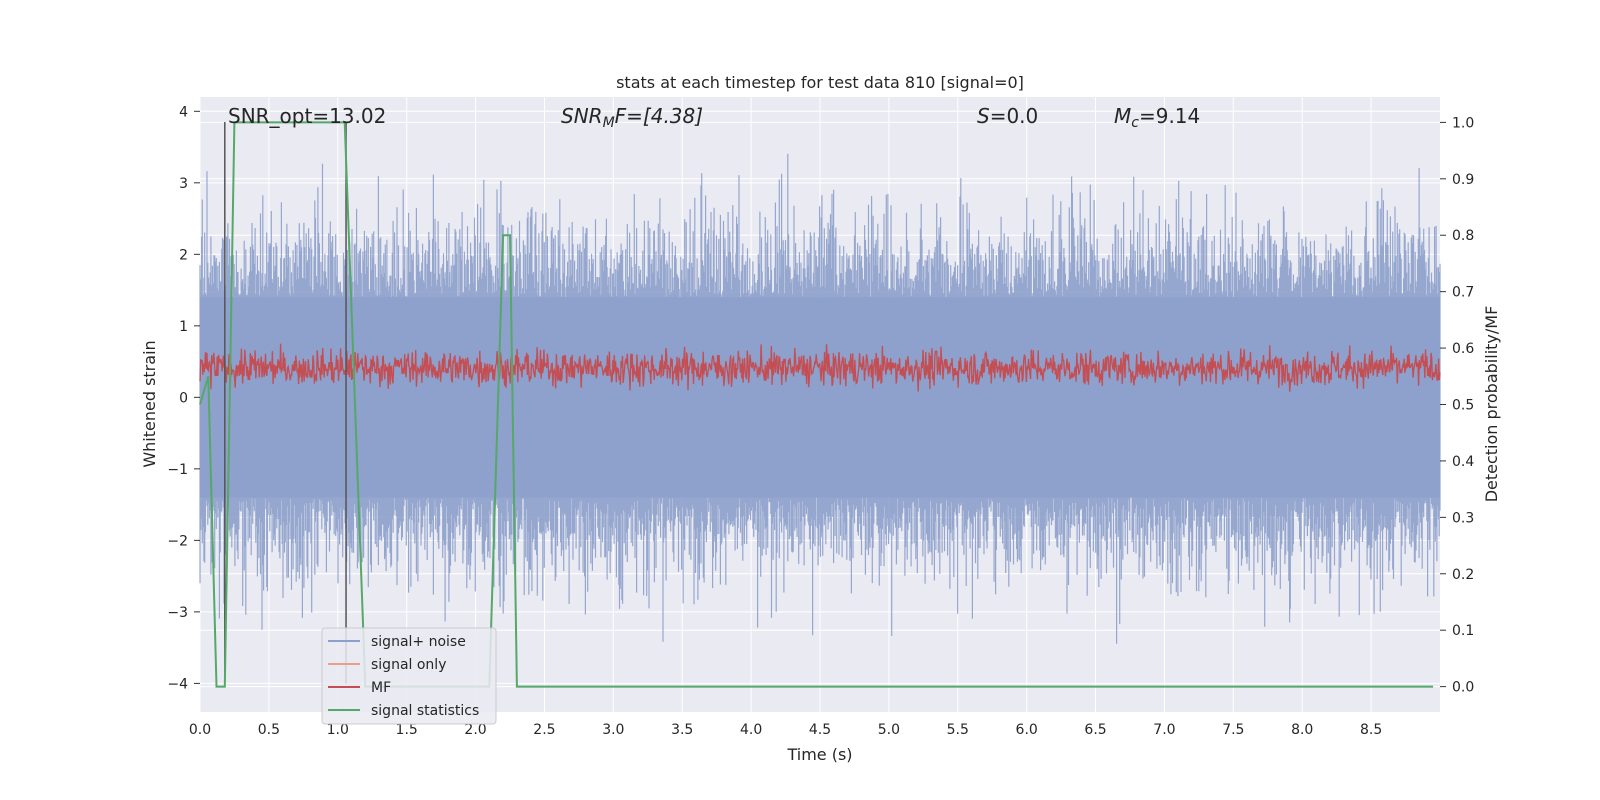 The width and height of the screenshot is (1600, 800). What do you see at coordinates (1157, 117) in the screenshot?
I see `annotation-mc: Mc=9.14` at bounding box center [1157, 117].